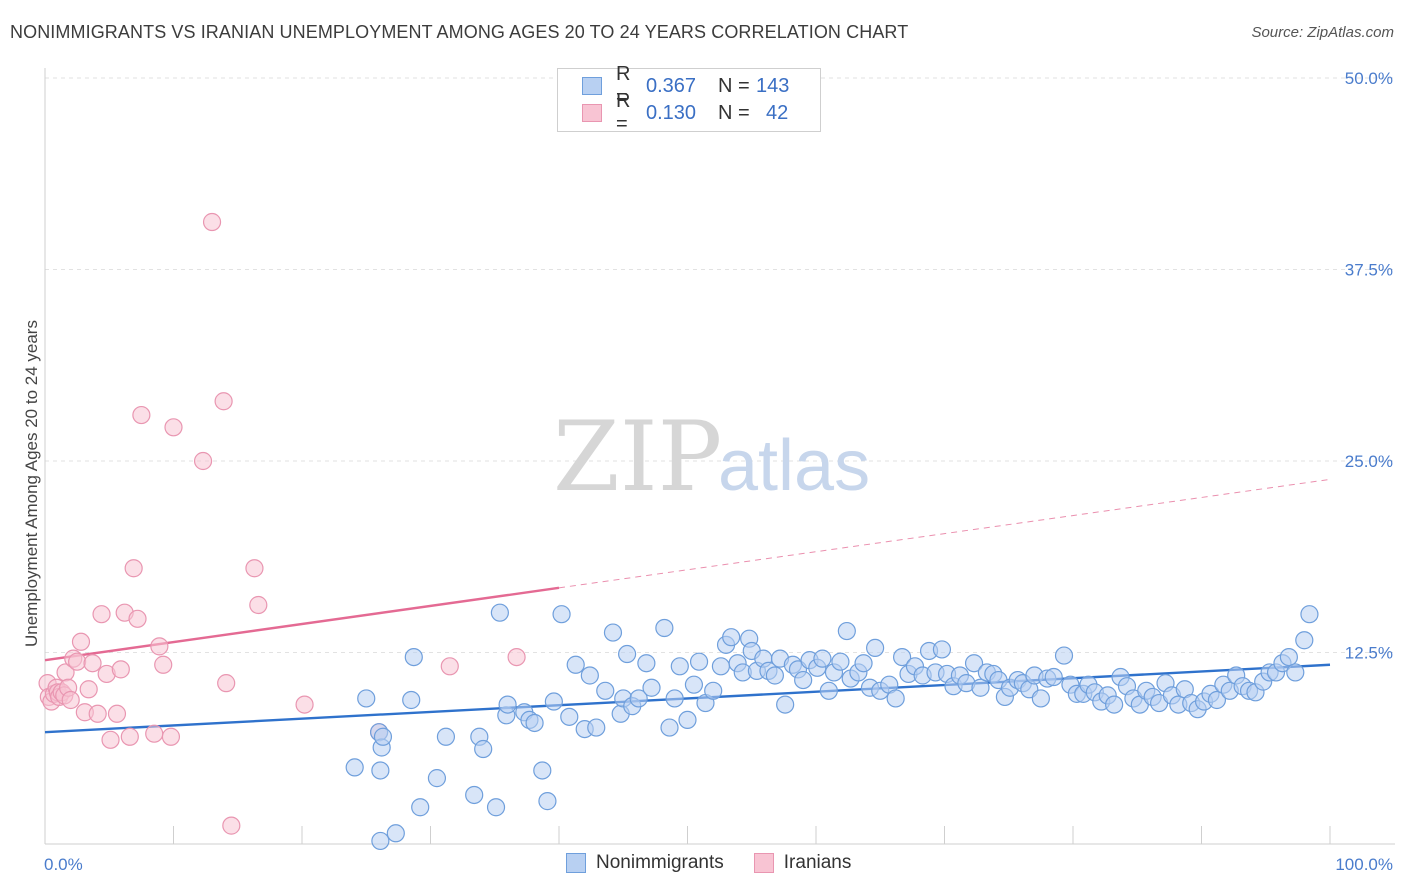 The width and height of the screenshot is (1406, 892). Describe the element at coordinates (1369, 366) in the screenshot. I see `y-tick-labels: 12.5% 25.0% 37.5% 50.0%` at that location.